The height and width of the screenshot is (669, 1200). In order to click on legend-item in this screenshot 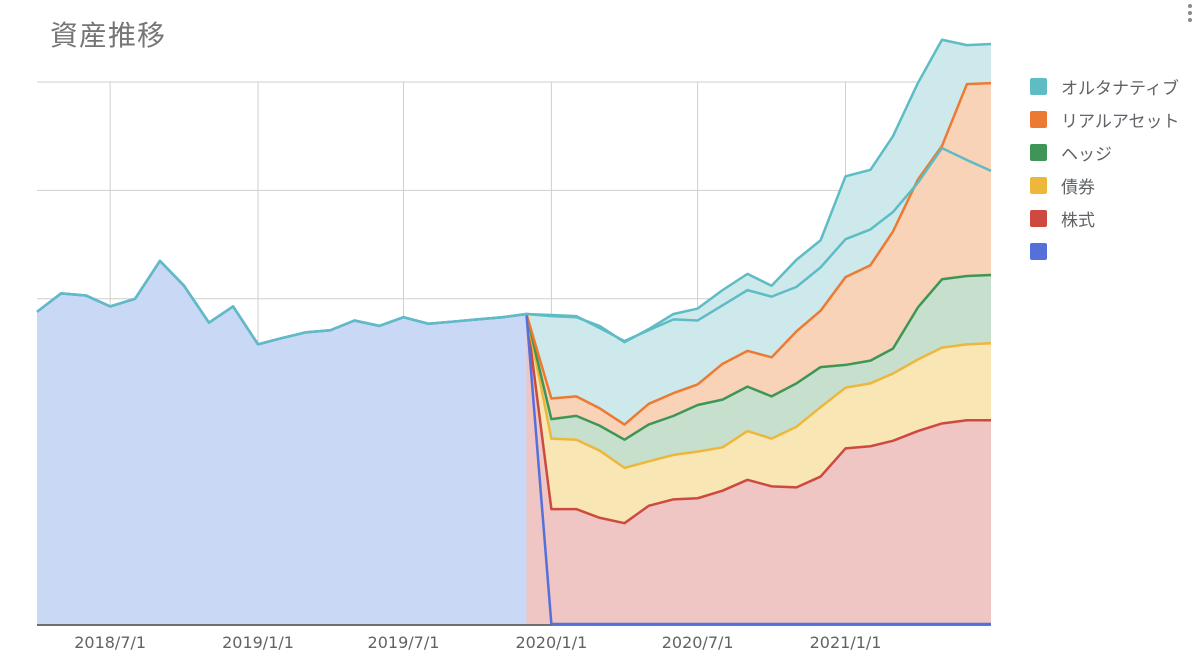, I will do `click(1105, 251)`.